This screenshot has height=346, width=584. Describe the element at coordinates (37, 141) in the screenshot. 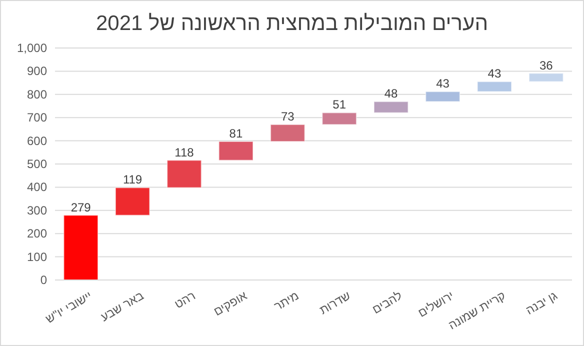

I see `y-tick-label: 600` at that location.